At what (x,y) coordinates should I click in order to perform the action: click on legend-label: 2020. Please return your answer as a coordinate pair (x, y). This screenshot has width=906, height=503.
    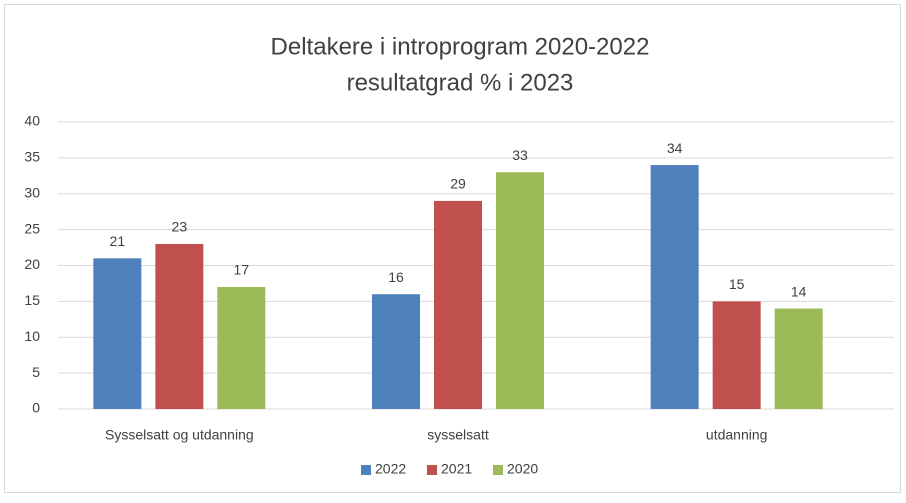
    Looking at the image, I should click on (522, 469).